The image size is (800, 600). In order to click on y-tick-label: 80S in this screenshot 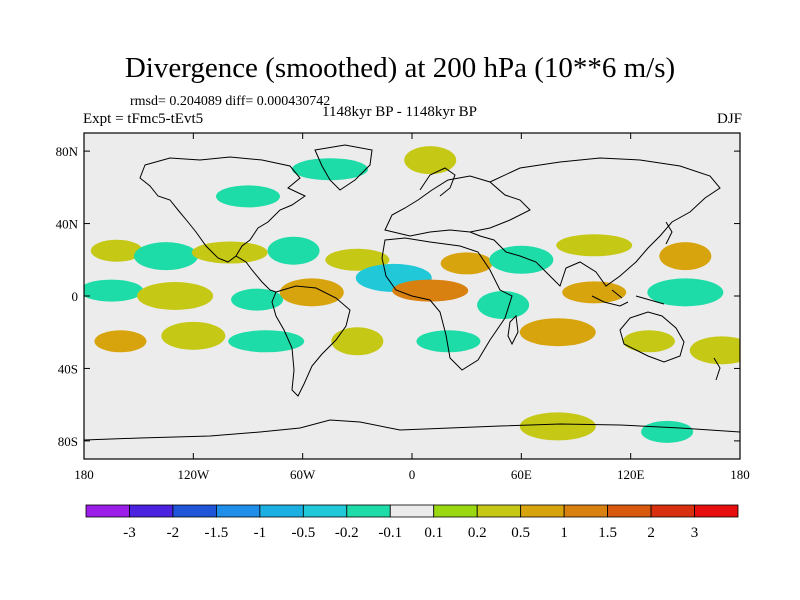, I will do `click(68, 441)`.